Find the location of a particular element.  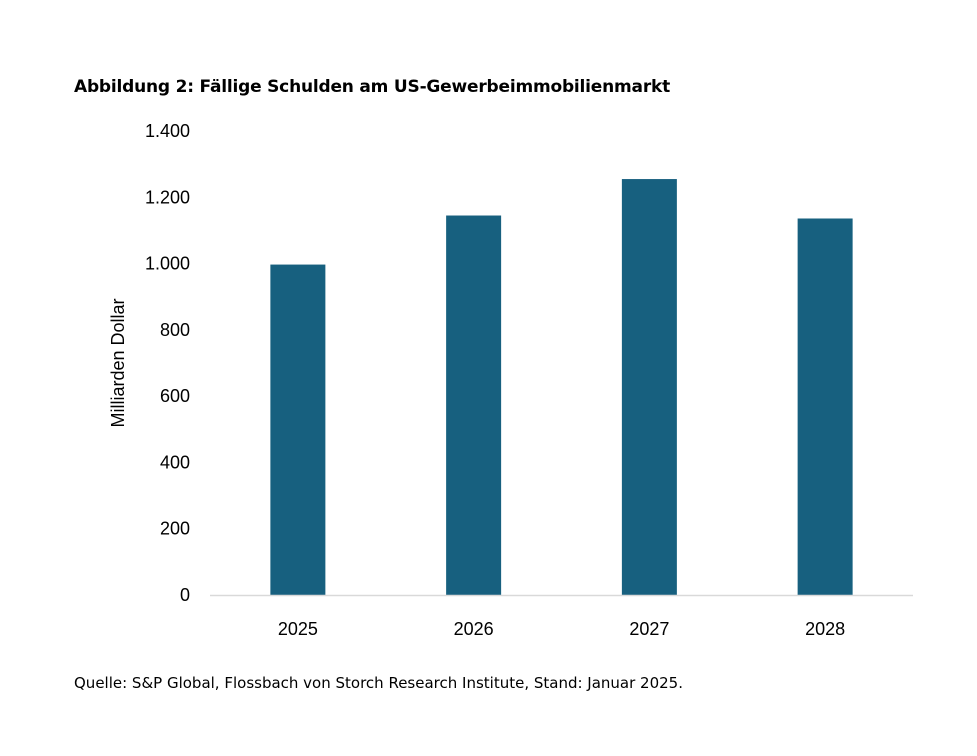

y-tick-label: 1.200 is located at coordinates (167, 197).